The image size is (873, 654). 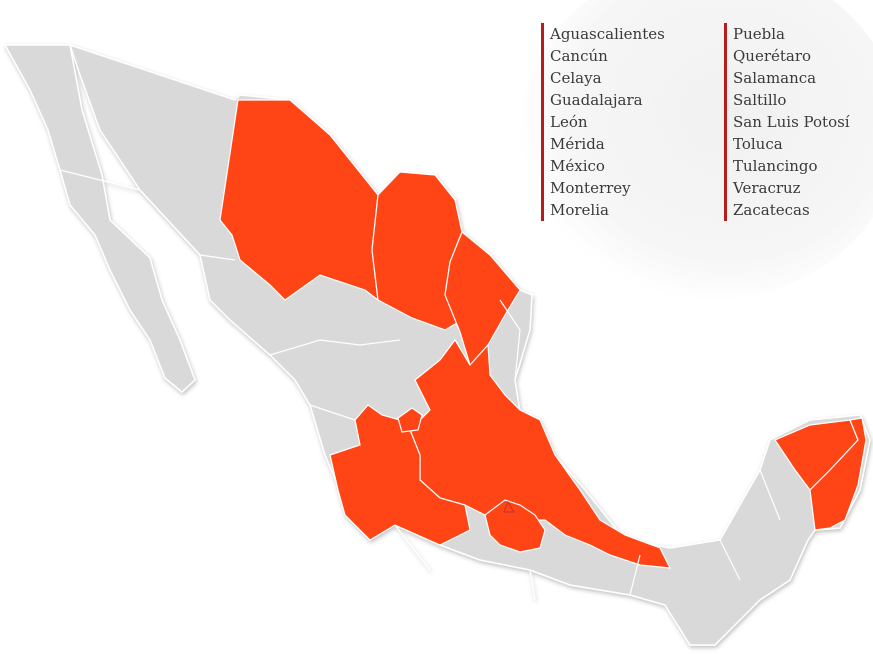 I want to click on city-label: Tulancingo, so click(x=775, y=166).